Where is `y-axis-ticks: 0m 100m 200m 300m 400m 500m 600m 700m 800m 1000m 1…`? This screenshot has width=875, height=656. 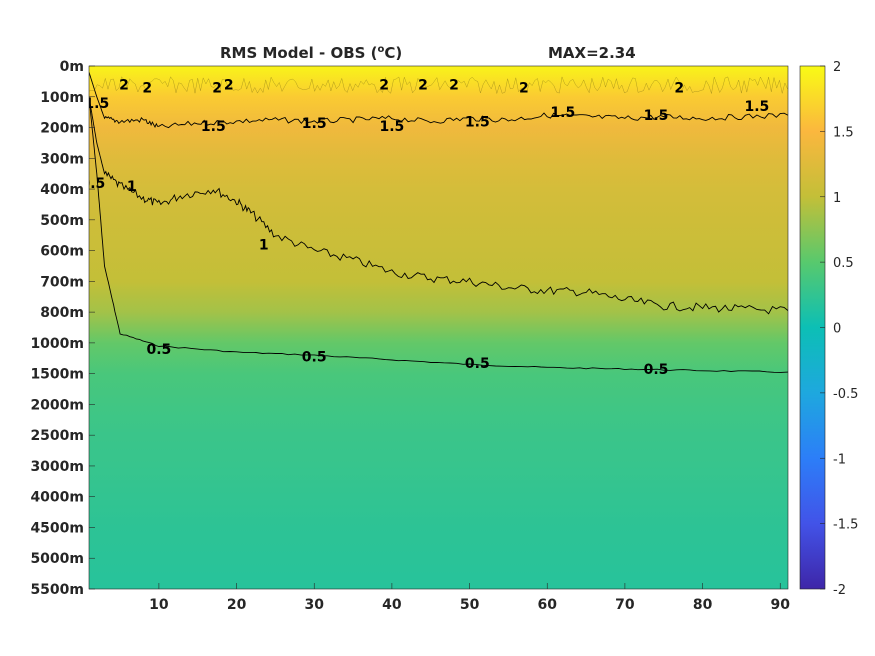
y-axis-ticks: 0m 100m 200m 300m 400m 500m 600m 700m 800m 1000m 1… is located at coordinates (62, 328).